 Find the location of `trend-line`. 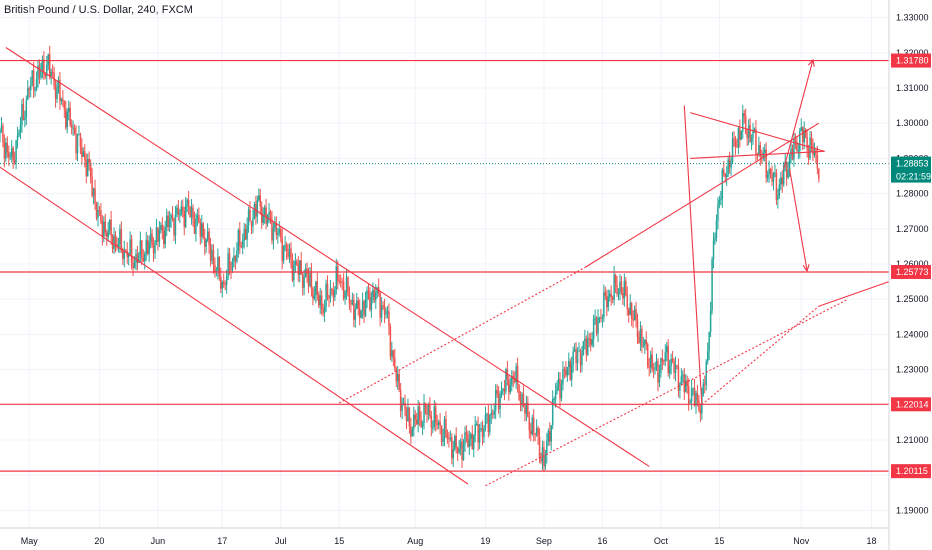

trend-line is located at coordinates (693, 255).